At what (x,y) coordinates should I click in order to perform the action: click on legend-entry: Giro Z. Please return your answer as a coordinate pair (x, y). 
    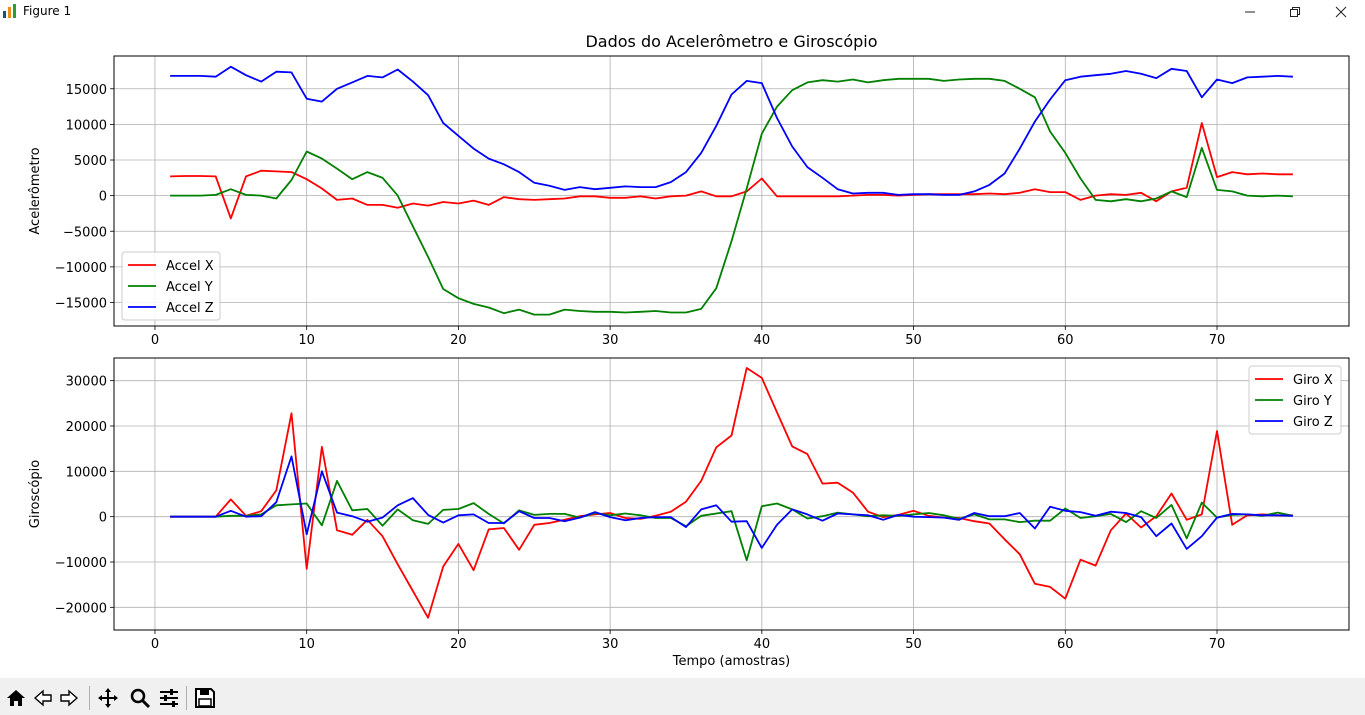
    Looking at the image, I should click on (1313, 422).